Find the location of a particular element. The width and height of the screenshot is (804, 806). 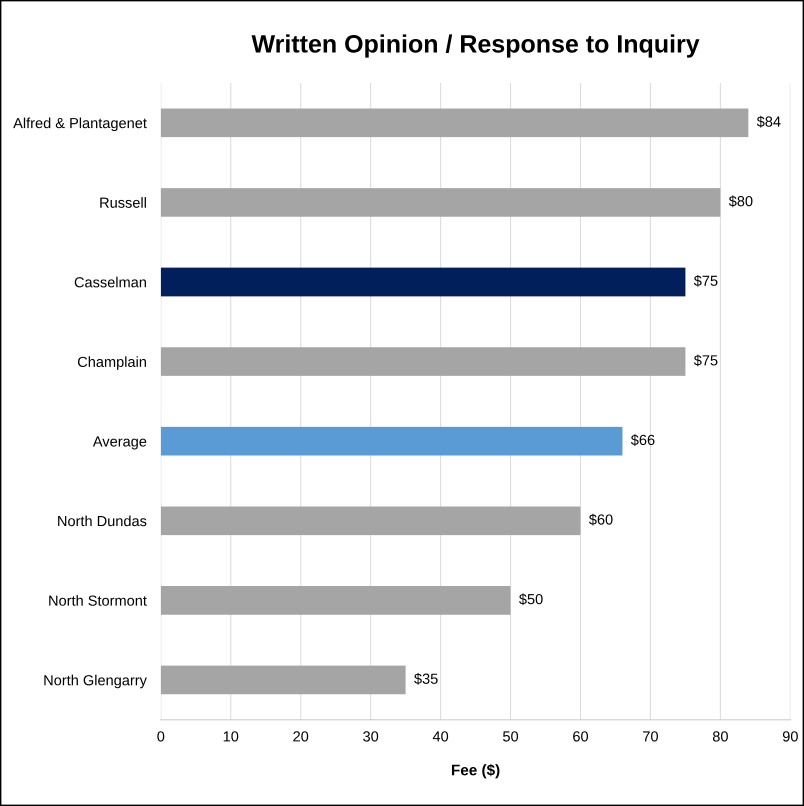

y-tick-label: Champlain is located at coordinates (112, 363).